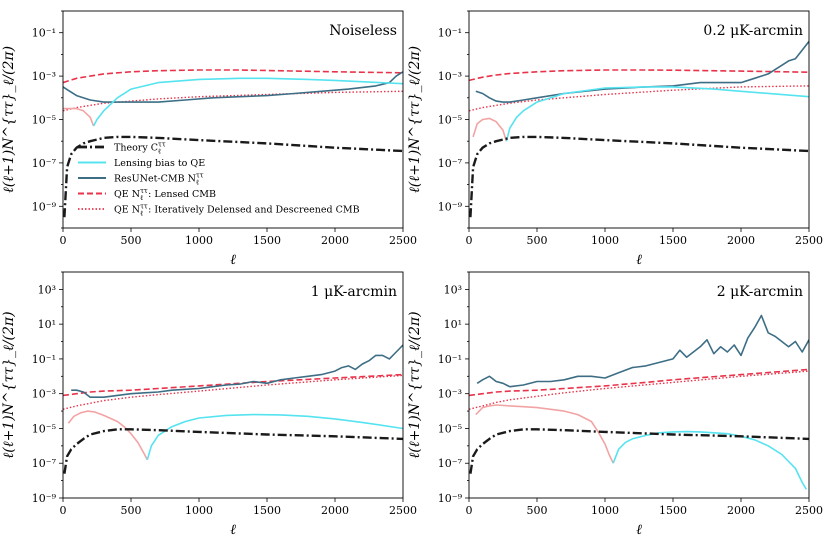 Image resolution: width=831 pixels, height=543 pixels. What do you see at coordinates (159, 163) in the screenshot?
I see `legend-label-lensing: Lensing bias to QE` at bounding box center [159, 163].